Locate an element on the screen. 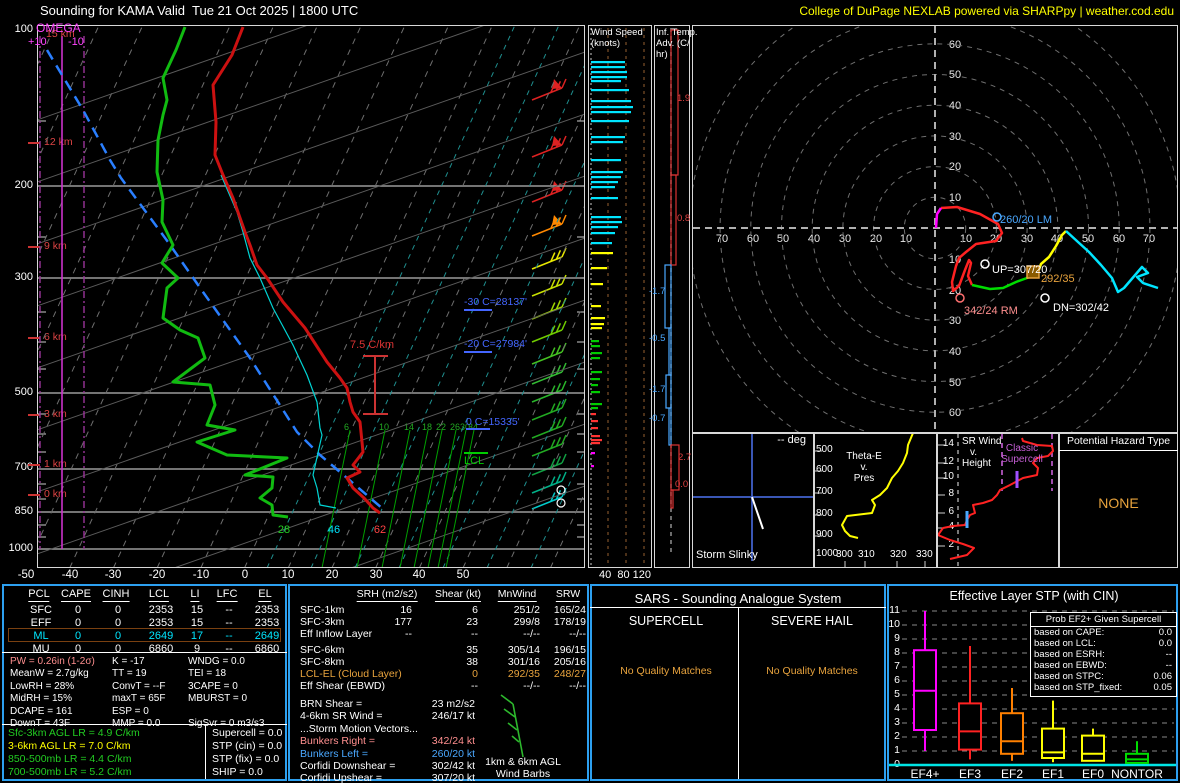 This screenshot has width=1180, height=783. kin-header-mnwind: MnWind is located at coordinates (517, 595).